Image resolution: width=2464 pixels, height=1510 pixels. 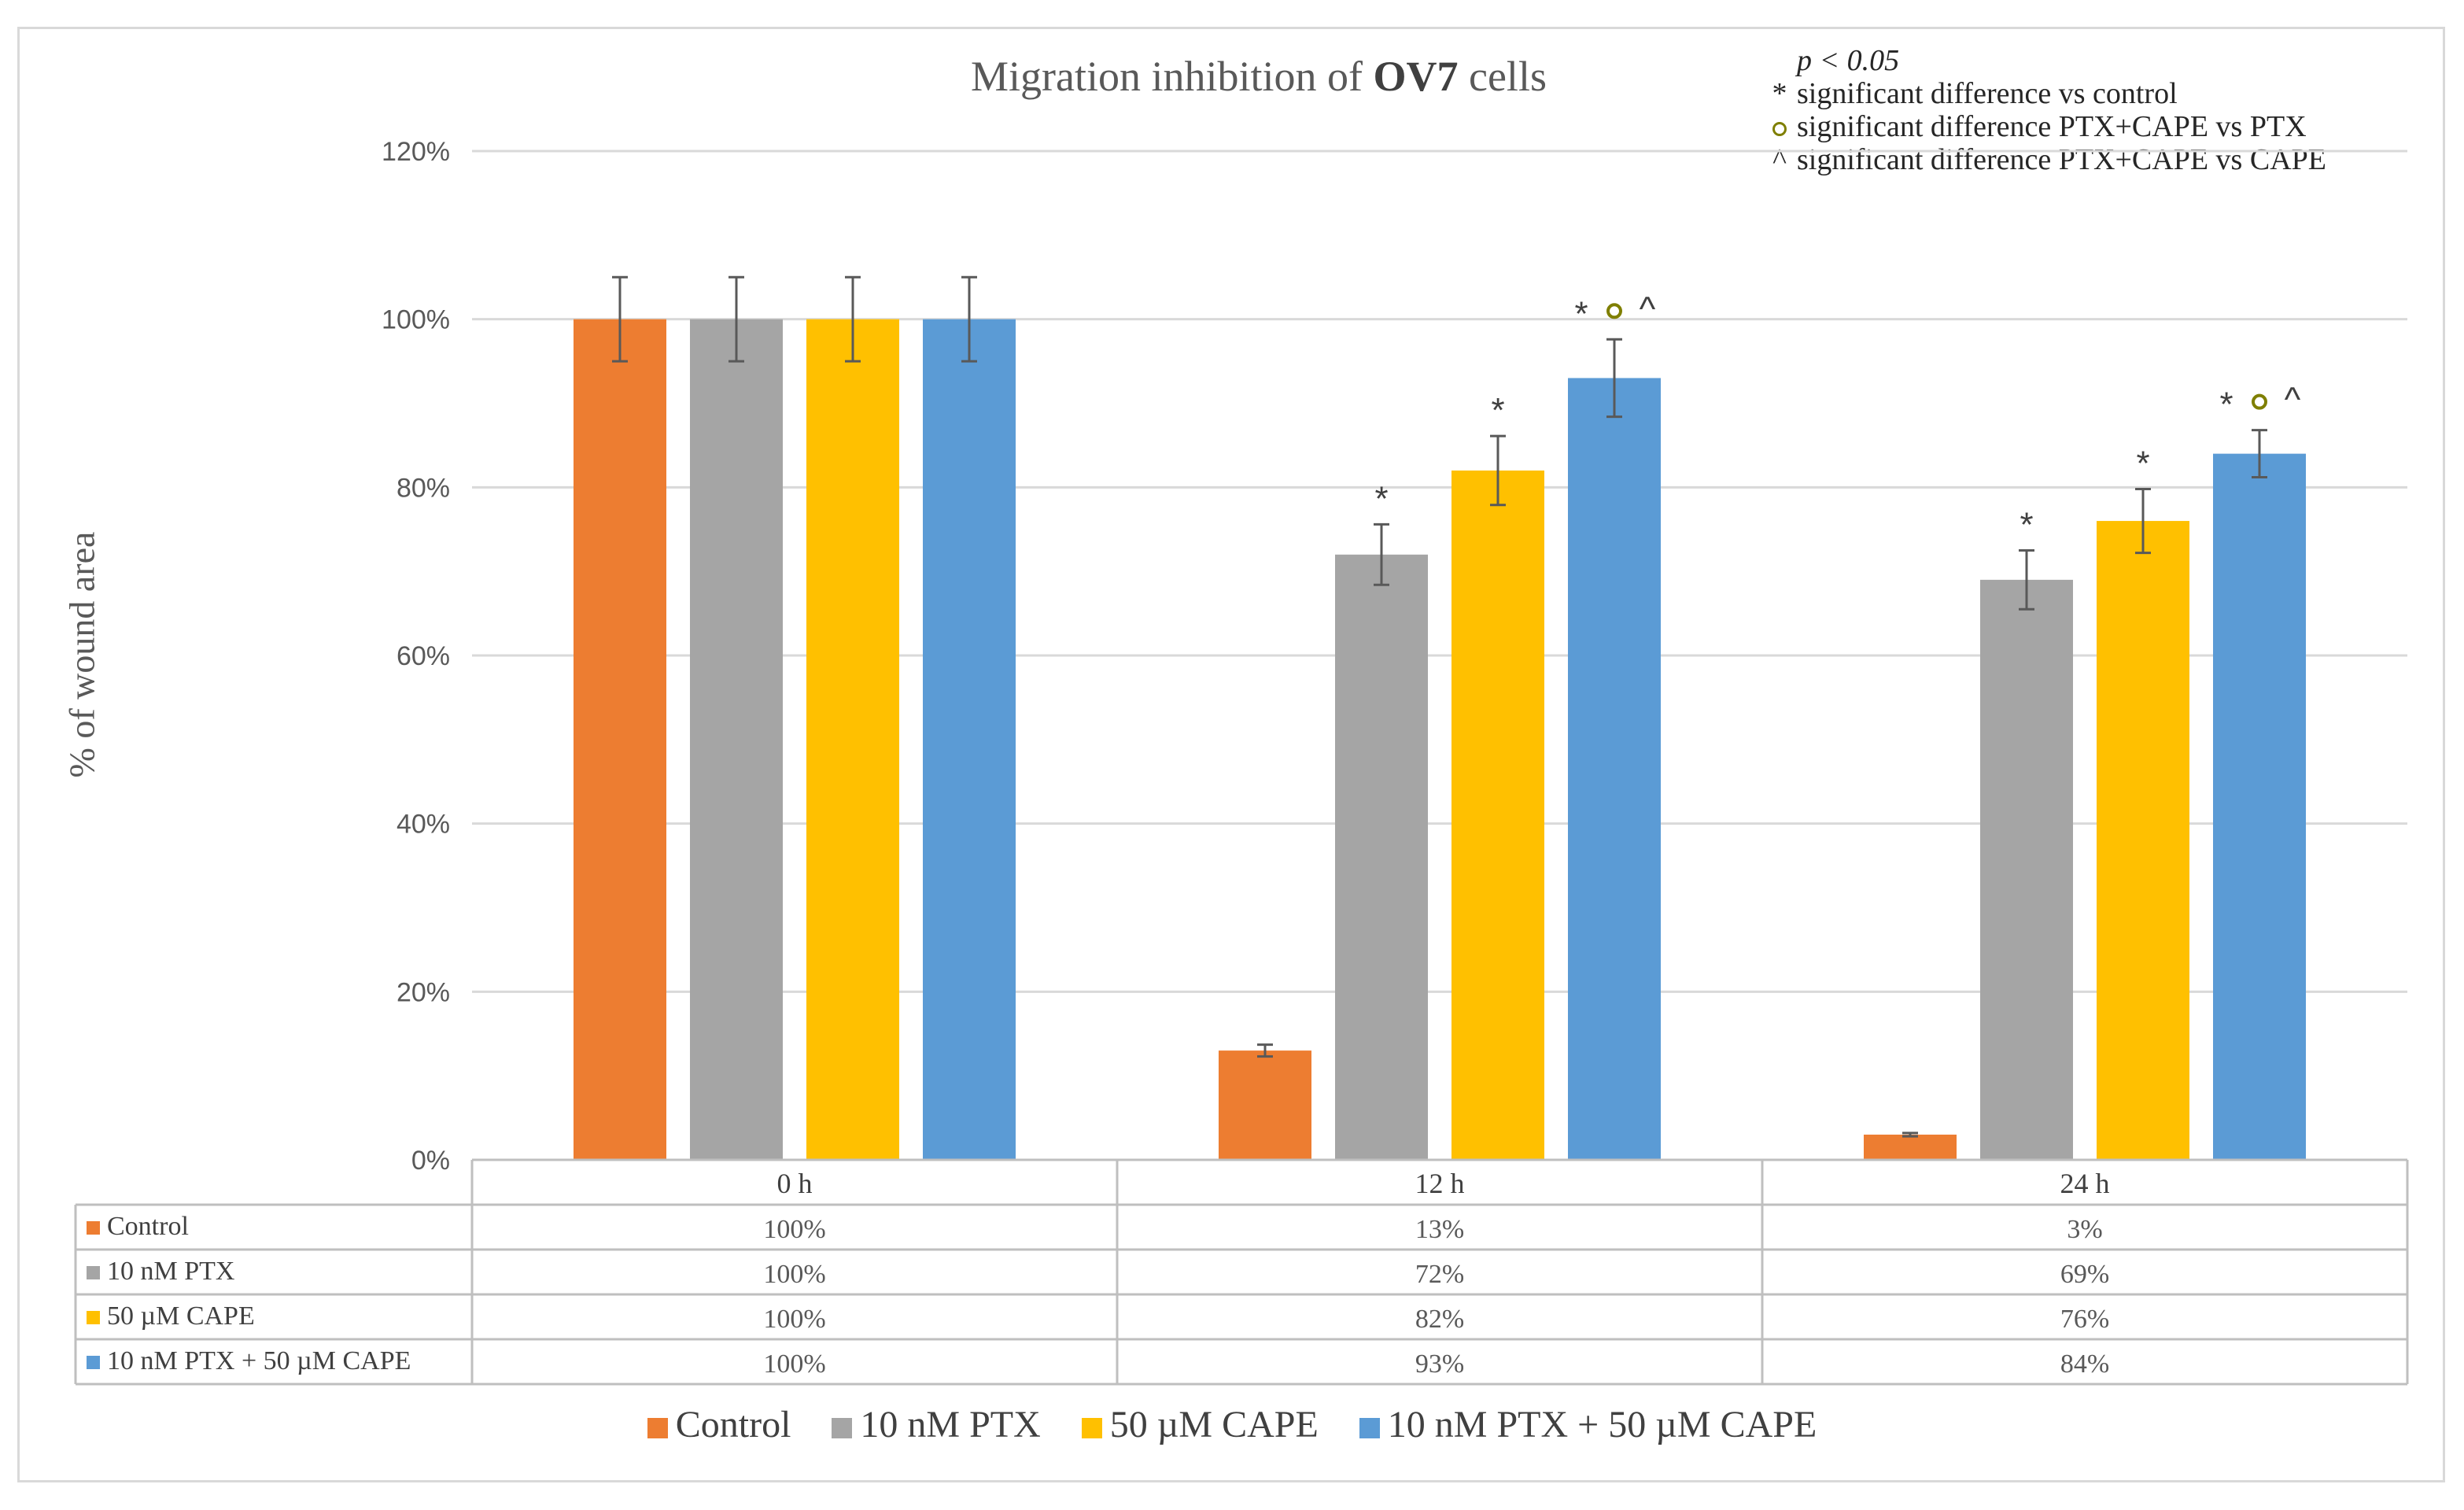 What do you see at coordinates (2084, 1364) in the screenshot?
I see `data-label: 84%` at bounding box center [2084, 1364].